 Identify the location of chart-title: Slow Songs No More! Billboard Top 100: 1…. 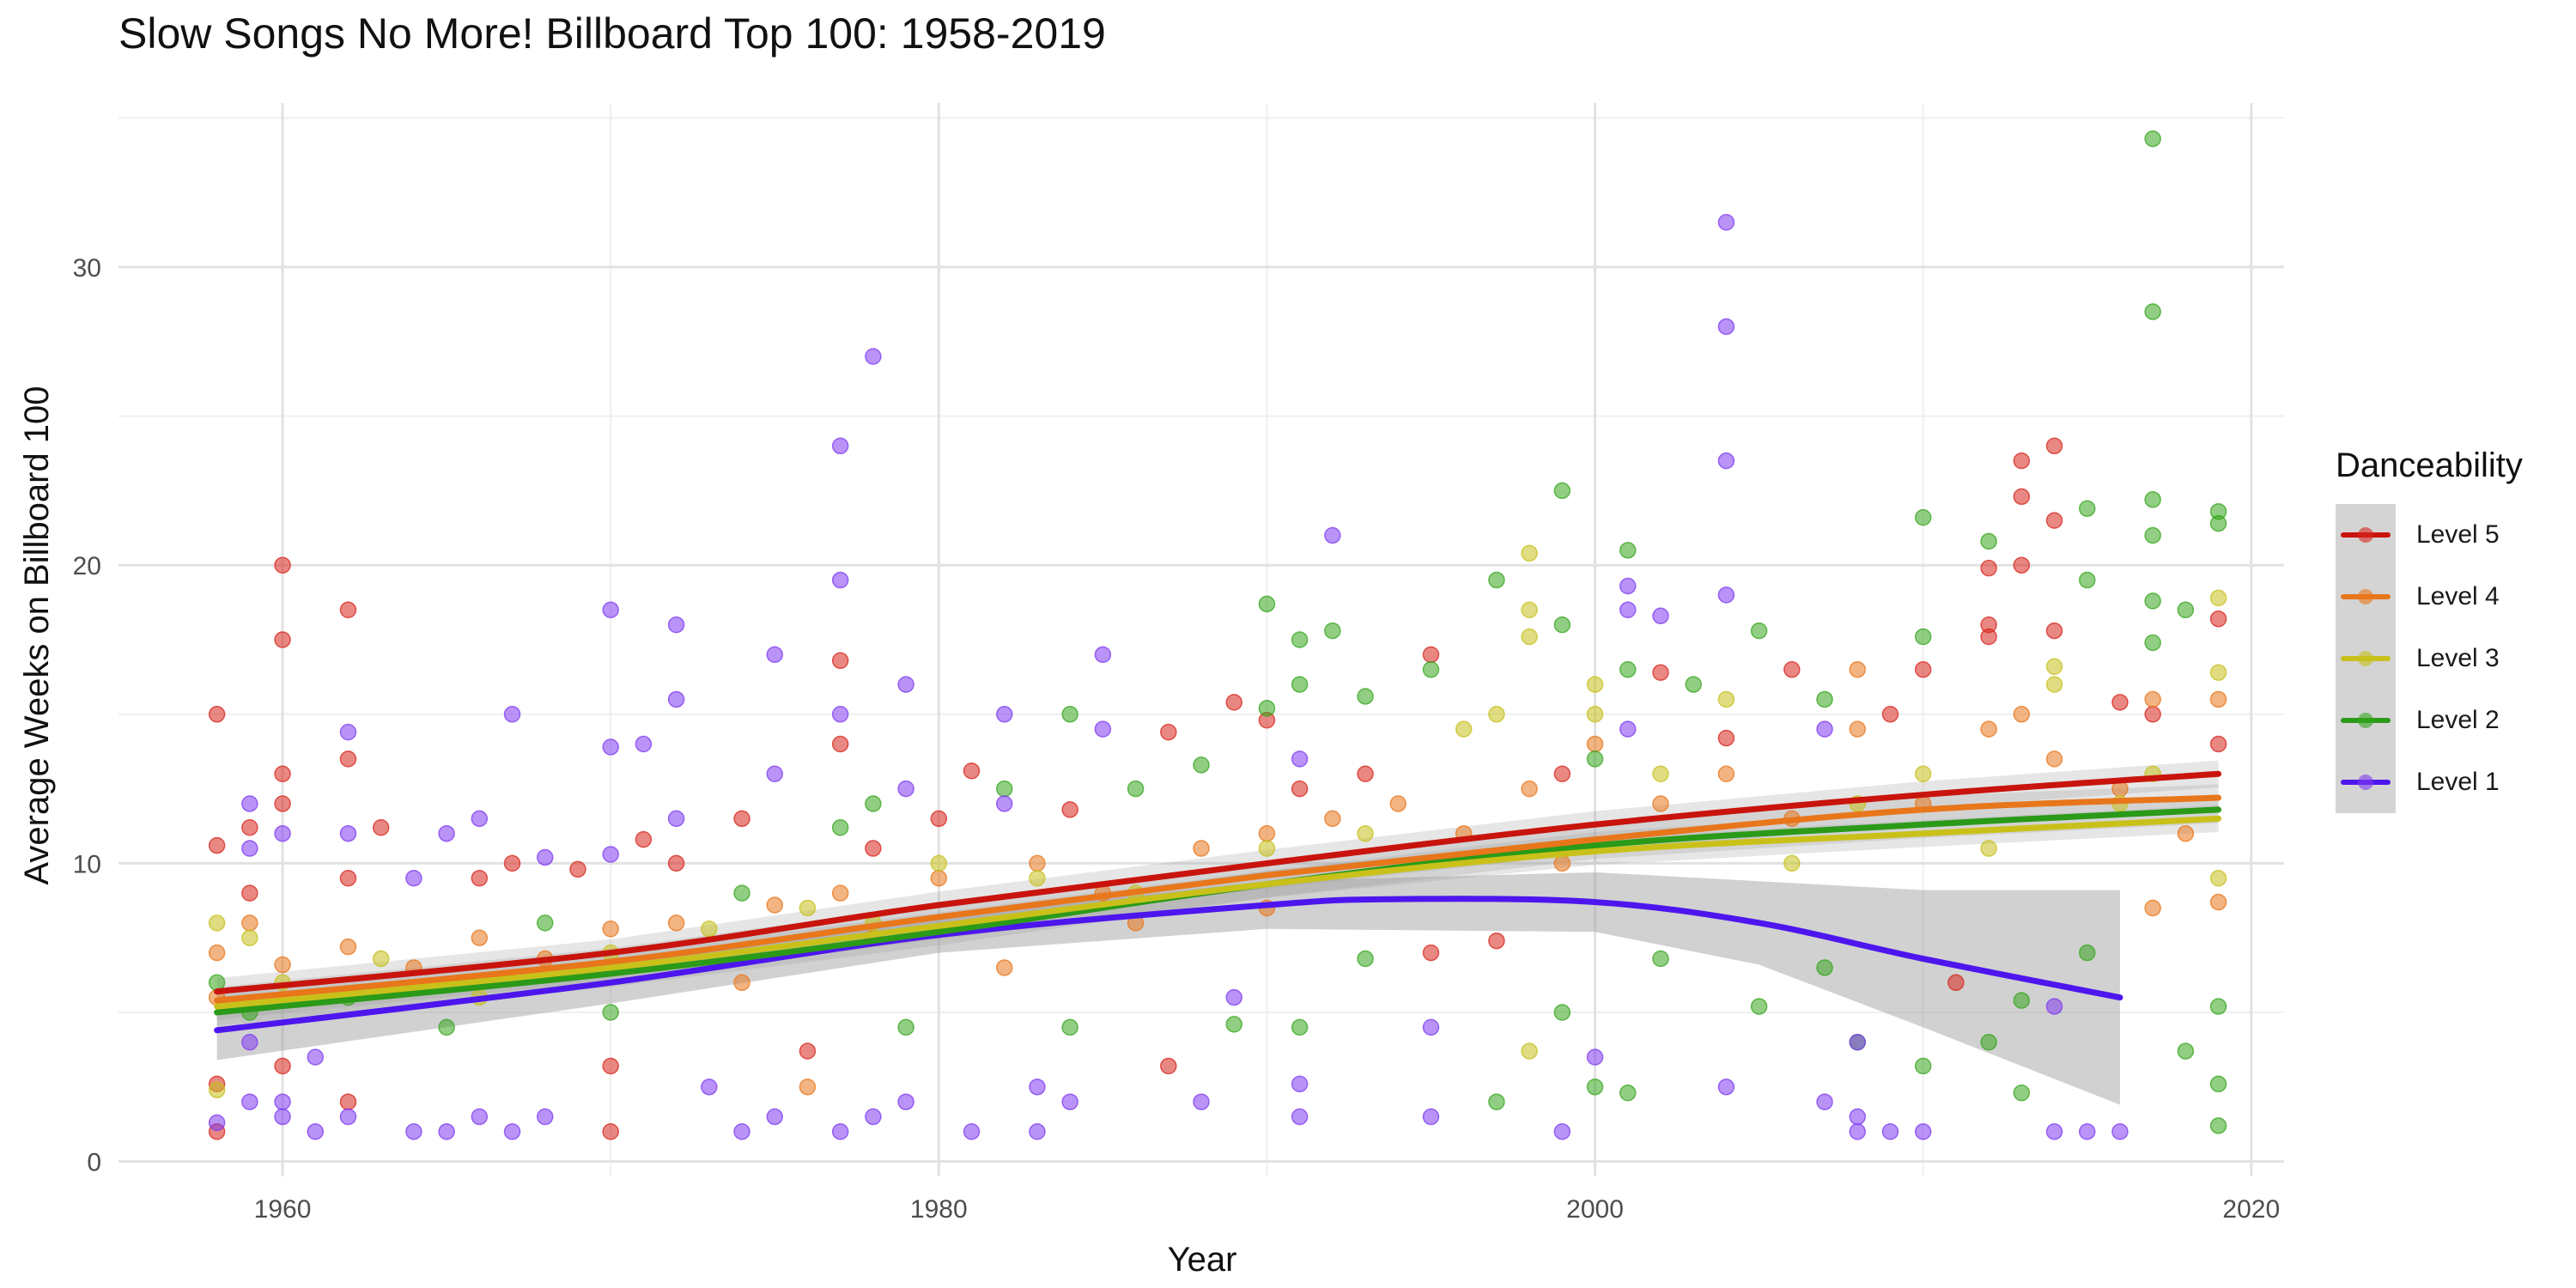
(612, 33).